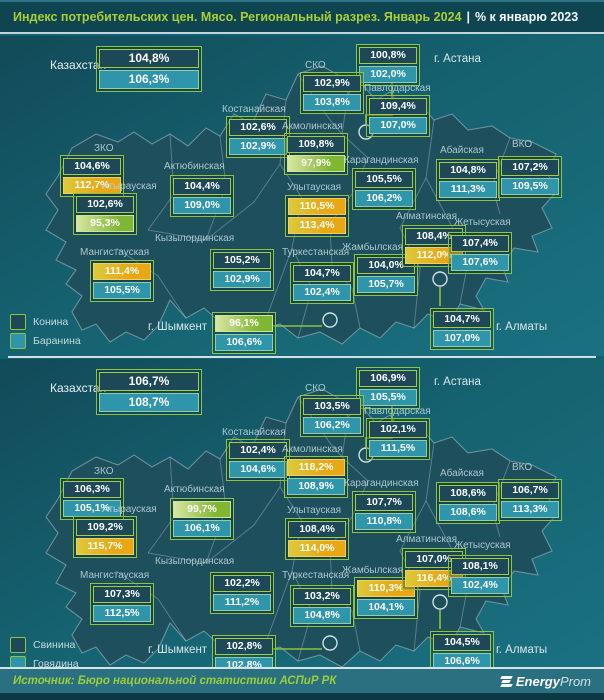 The height and width of the screenshot is (700, 604). I want to click on region-label-zhetysu: Жетысуская, so click(482, 222).